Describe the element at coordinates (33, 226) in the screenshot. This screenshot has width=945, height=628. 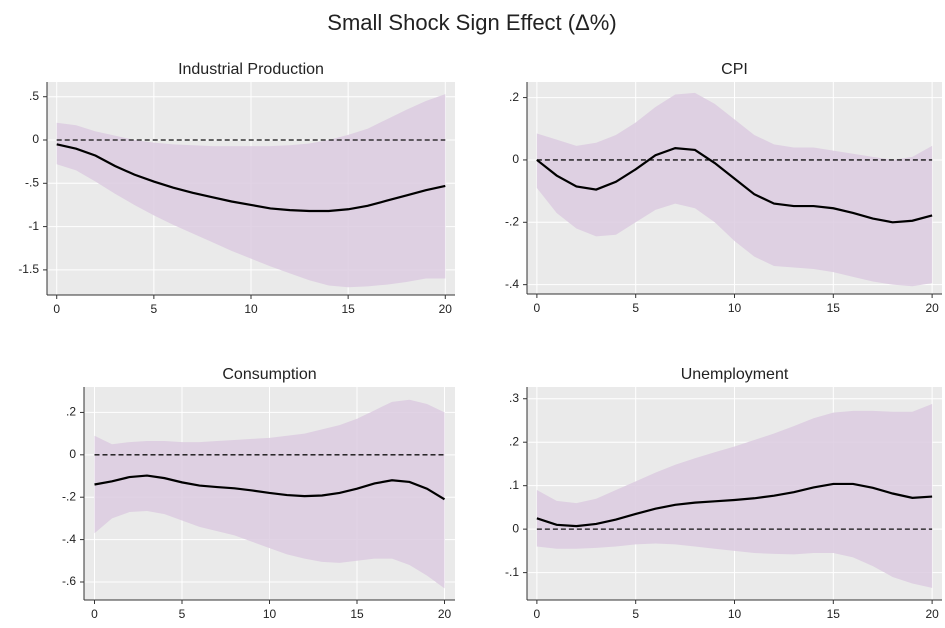
I see `y-tick-label: -1` at that location.